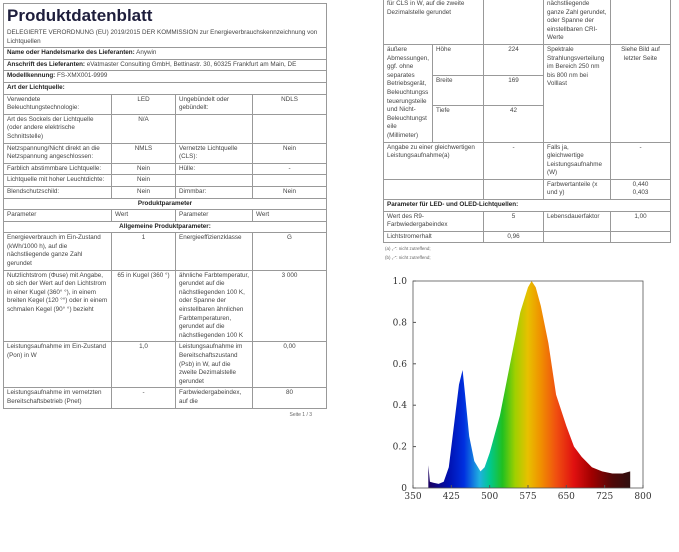  Describe the element at coordinates (400, 282) in the screenshot. I see `y-tick-label: 1.0` at that location.